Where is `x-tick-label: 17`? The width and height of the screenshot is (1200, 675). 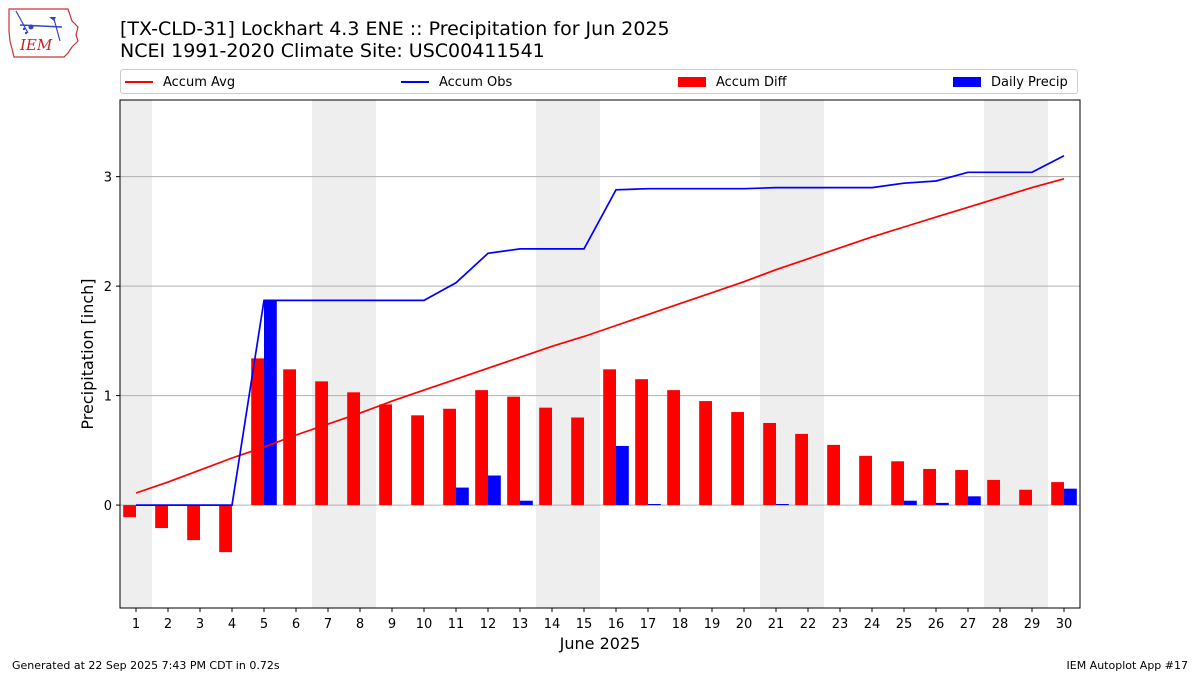 x-tick-label: 17 is located at coordinates (648, 624).